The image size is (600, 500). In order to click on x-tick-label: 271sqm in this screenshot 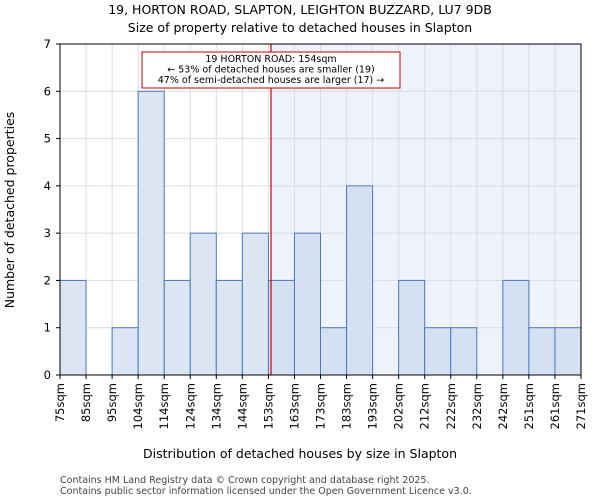, I will do `click(581, 406)`.